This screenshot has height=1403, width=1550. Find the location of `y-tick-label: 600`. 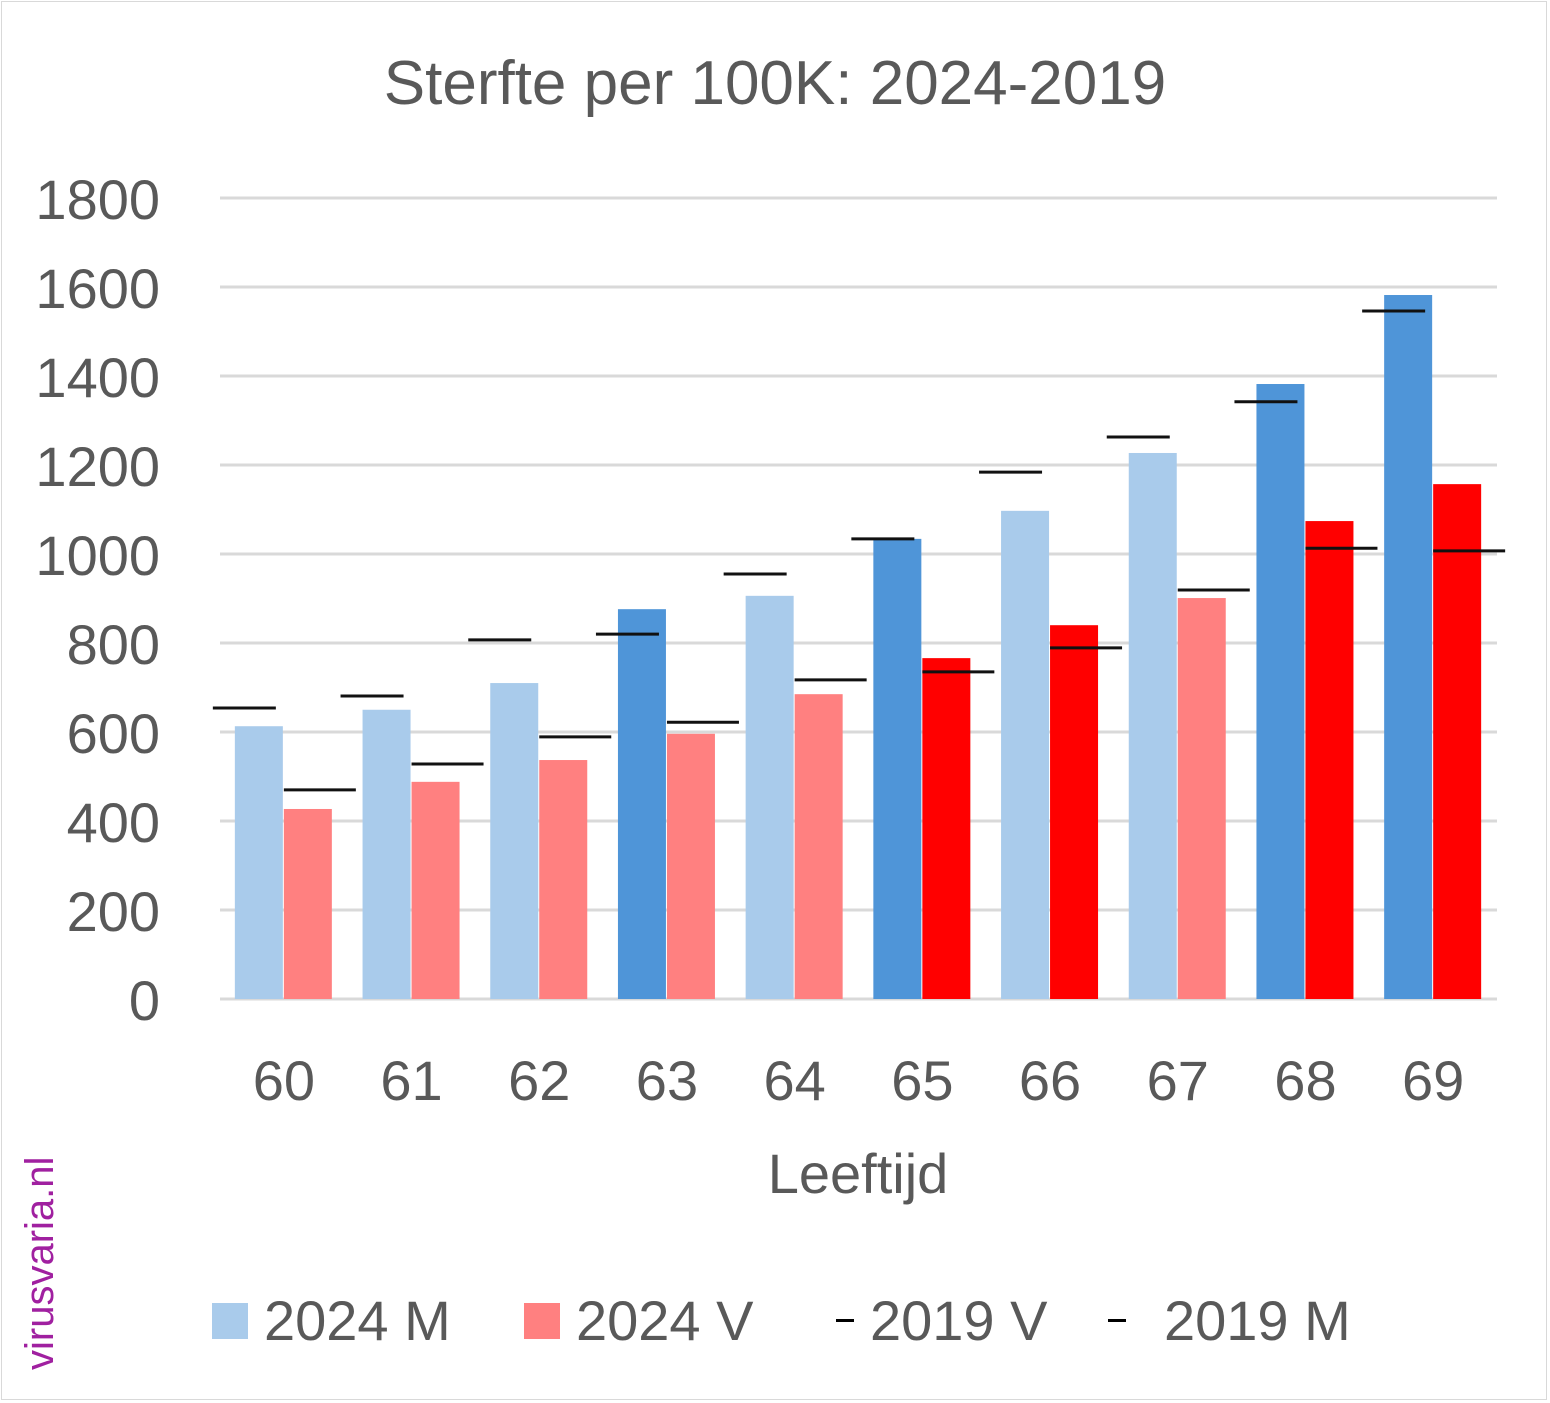

y-tick-label: 600 is located at coordinates (113, 733).